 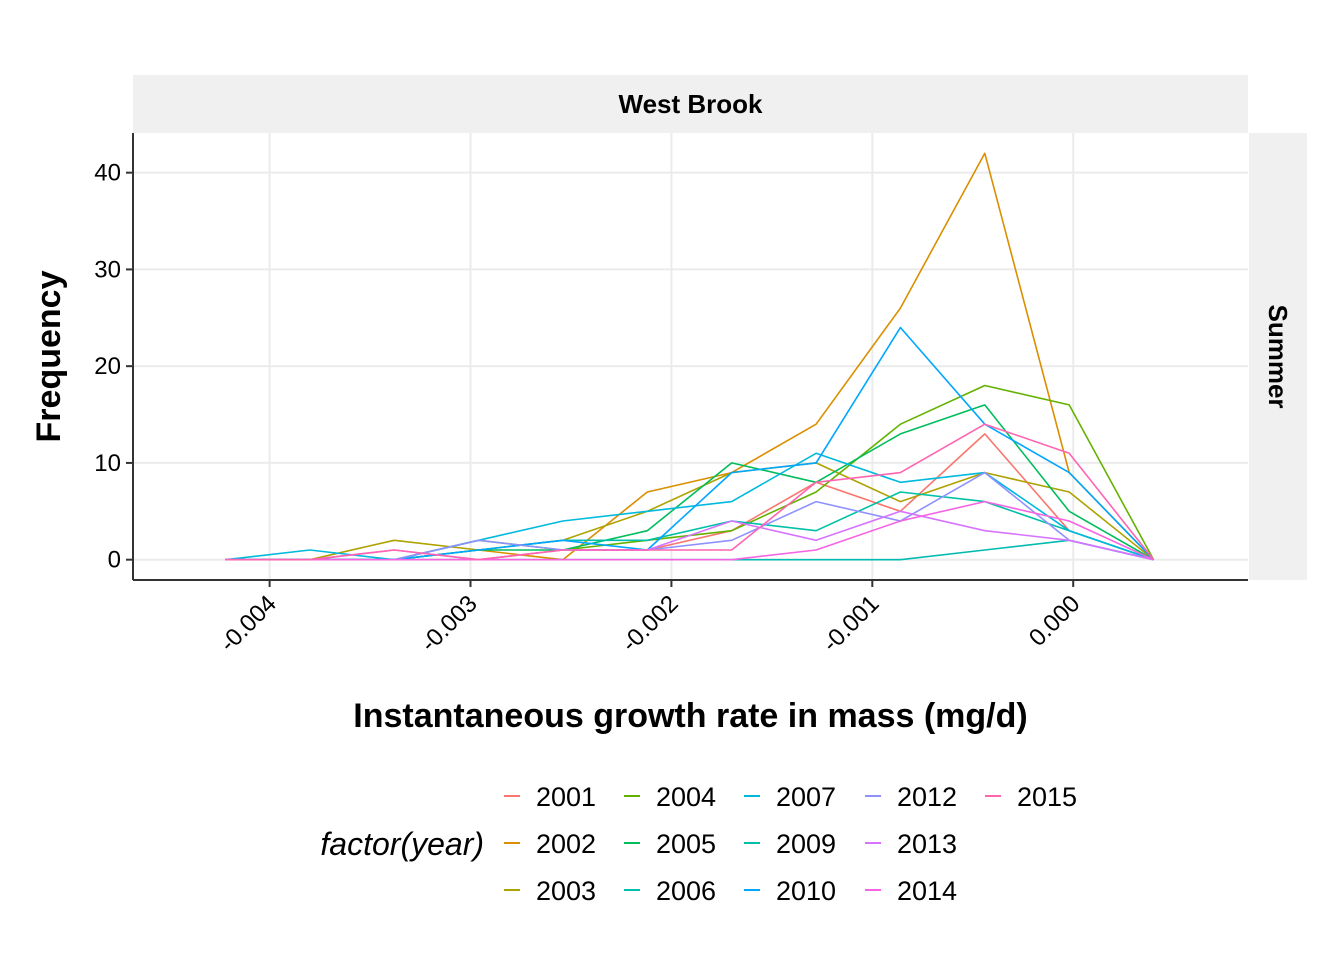 I want to click on y-tick-label-3: 30, so click(x=107, y=269).